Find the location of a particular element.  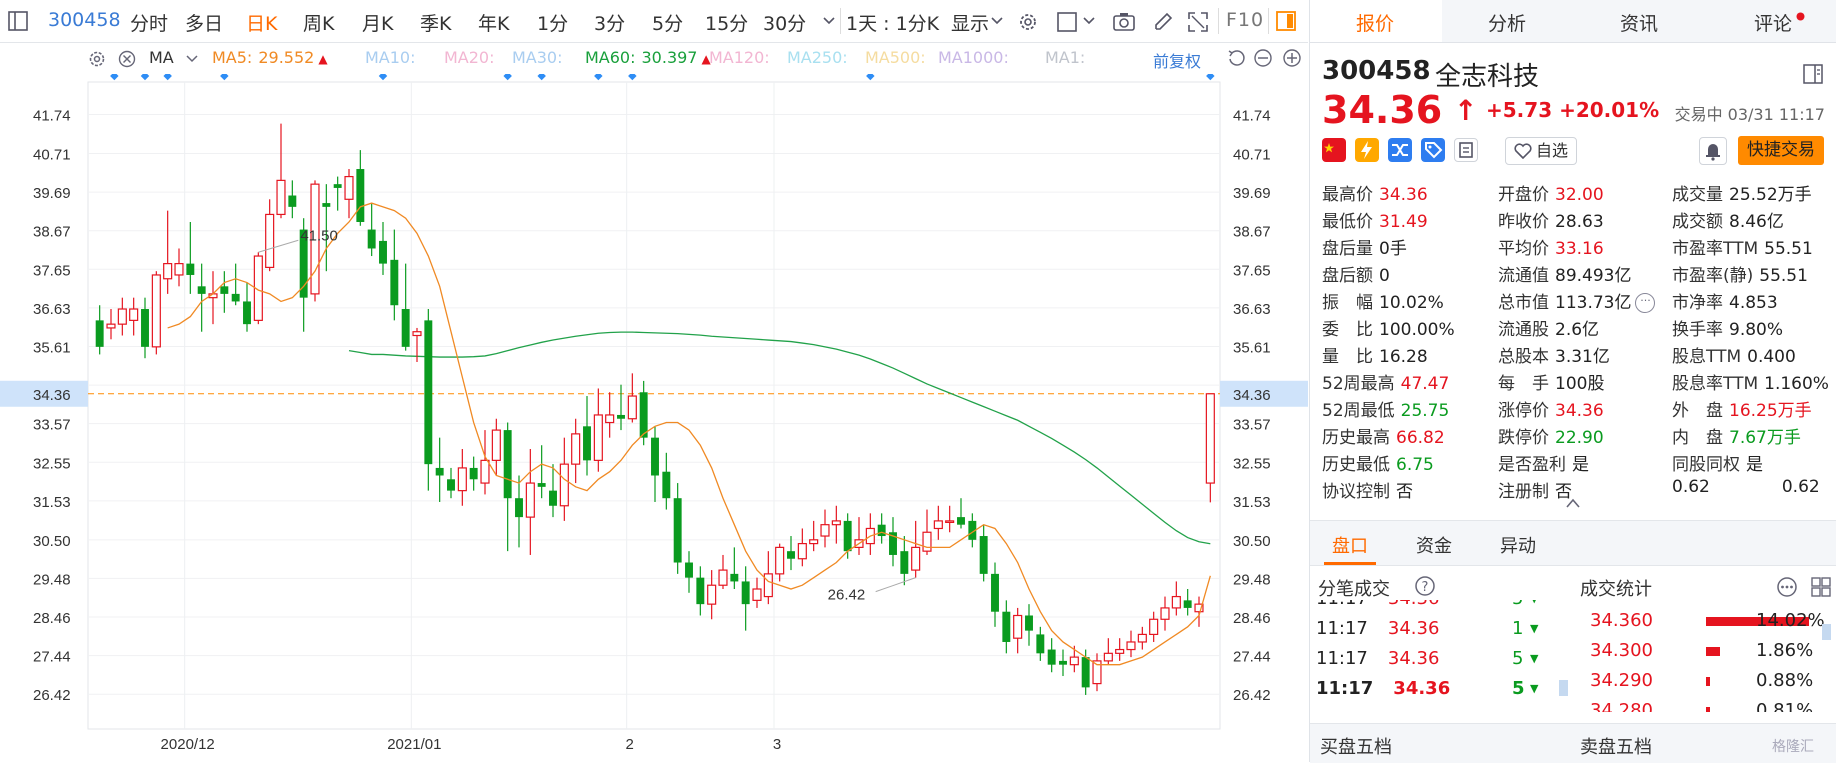

period-dropdown: 1天 : 1分K is located at coordinates (893, 24).